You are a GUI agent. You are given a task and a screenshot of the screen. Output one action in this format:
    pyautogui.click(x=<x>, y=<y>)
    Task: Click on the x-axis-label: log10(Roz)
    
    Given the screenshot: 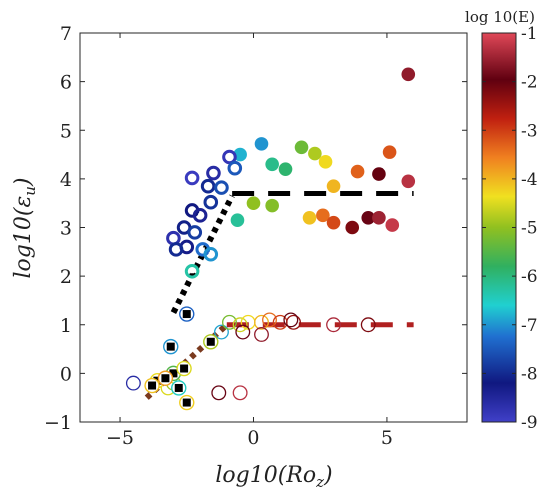 What is the action you would take?
    pyautogui.click(x=273, y=477)
    